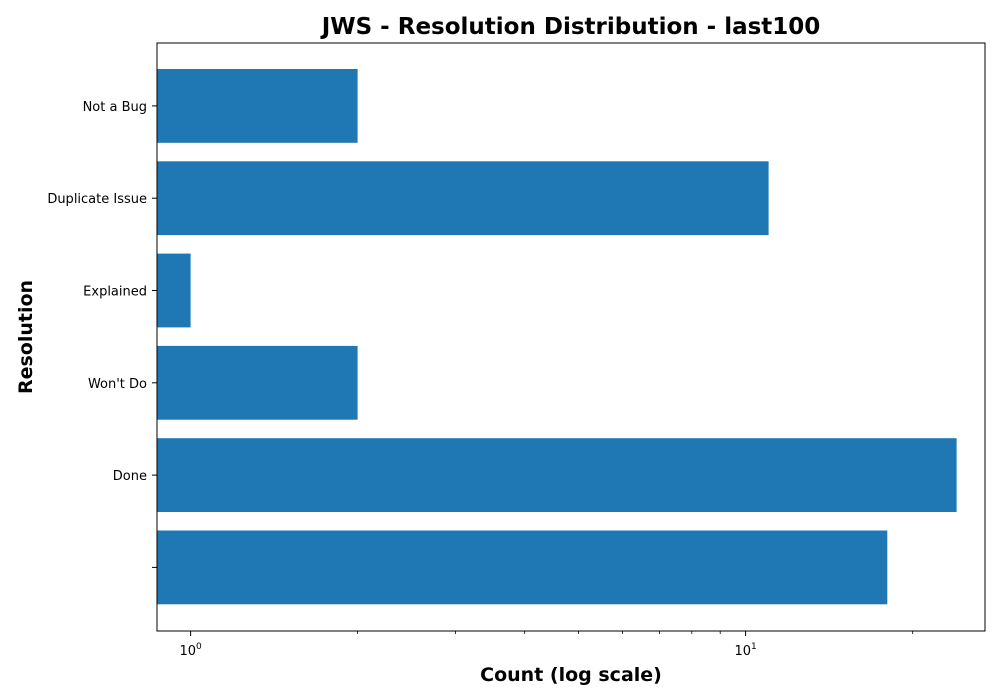 Image resolution: width=1000 pixels, height=700 pixels. What do you see at coordinates (257, 382) in the screenshot?
I see `bar-won-t-do` at bounding box center [257, 382].